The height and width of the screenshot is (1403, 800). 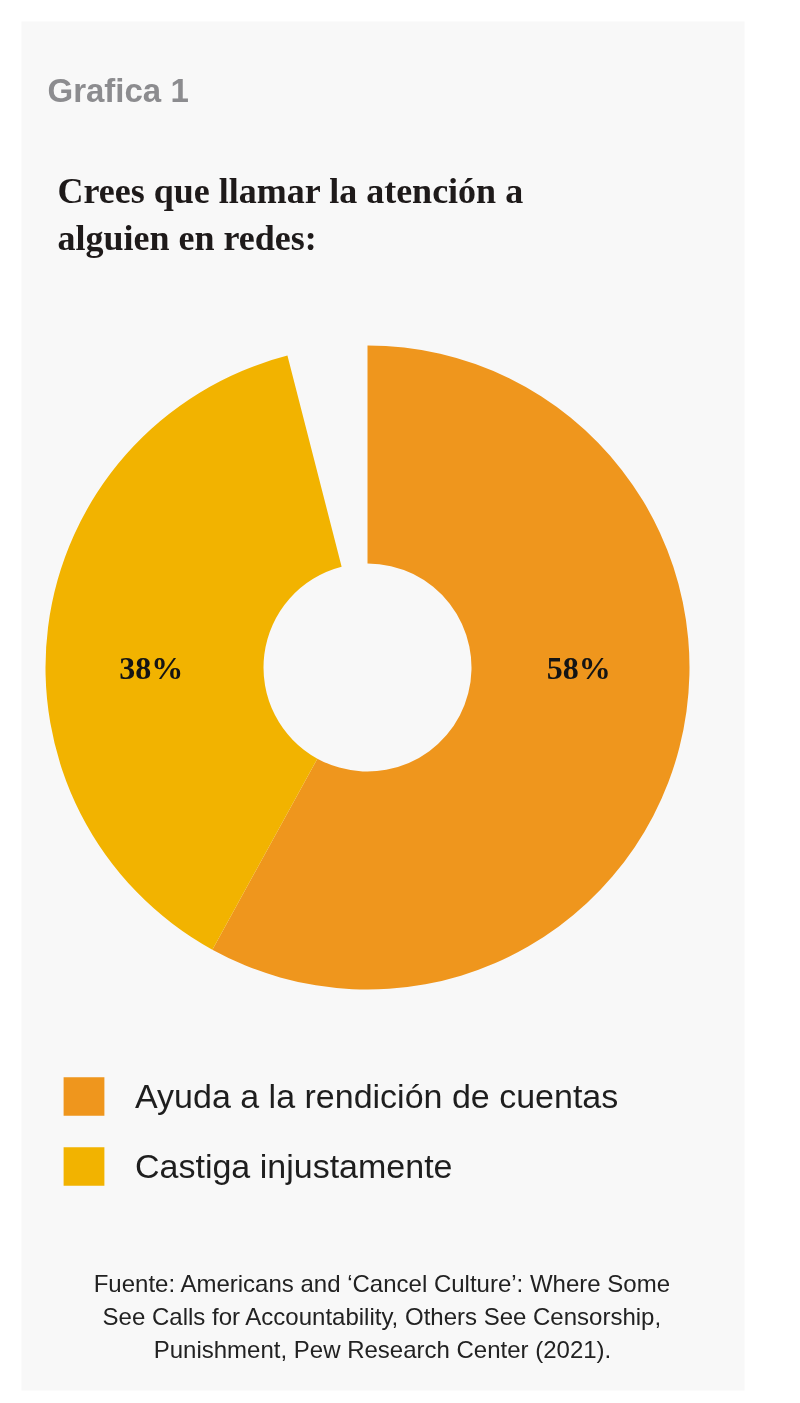 What do you see at coordinates (578, 667) in the screenshot?
I see `data-label: 58%` at bounding box center [578, 667].